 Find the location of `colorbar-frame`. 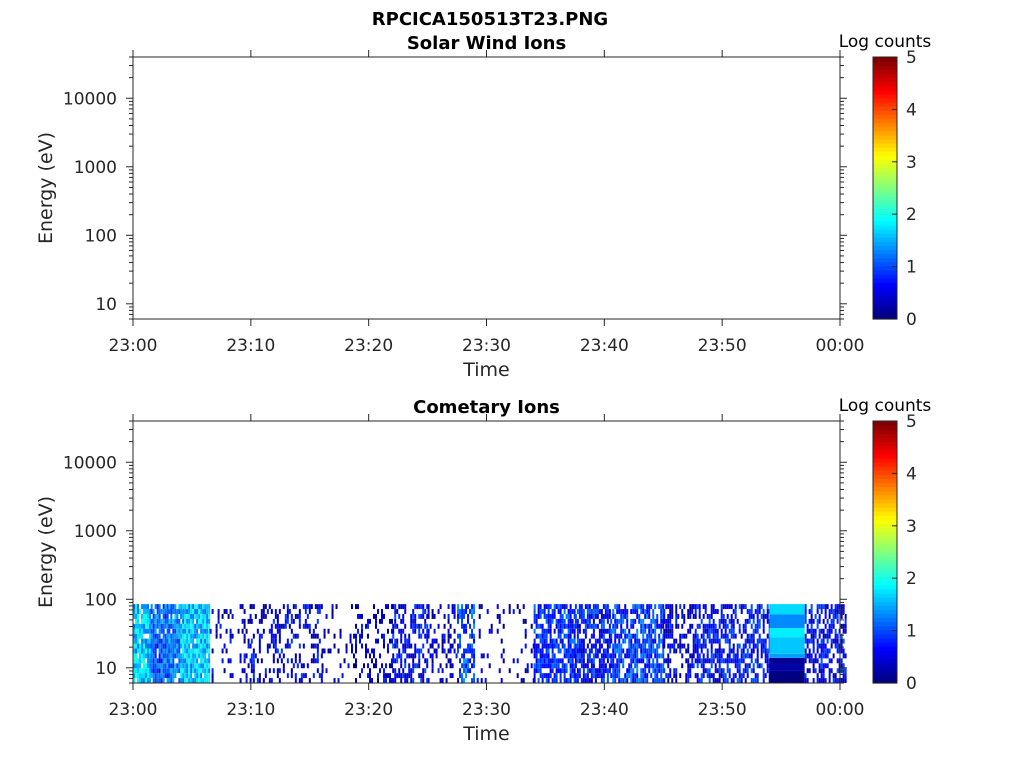

colorbar-frame is located at coordinates (885, 188).